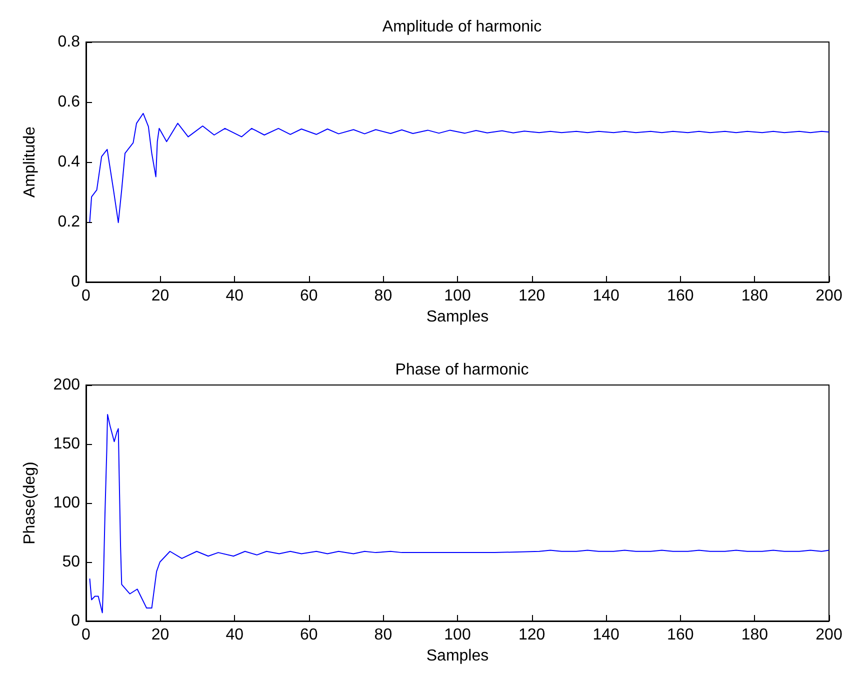 The height and width of the screenshot is (688, 850). What do you see at coordinates (66, 503) in the screenshot?
I see `y-tick-label: 100` at bounding box center [66, 503].